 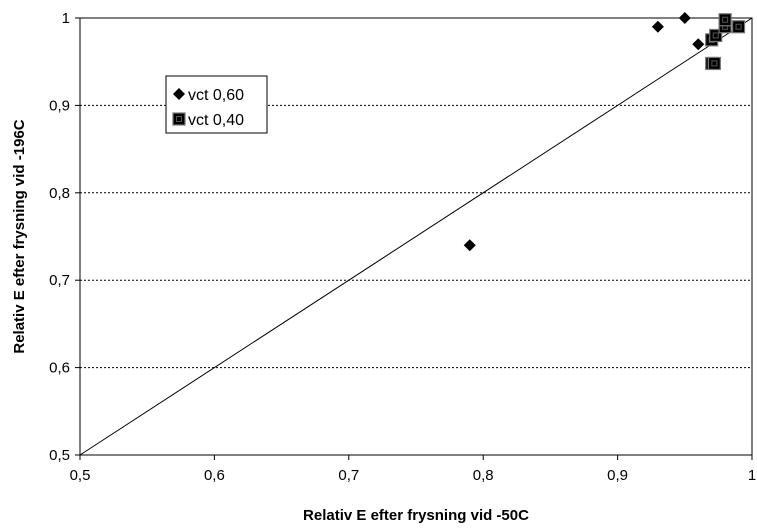 I want to click on y-tick-label: 0,9, so click(x=59, y=105).